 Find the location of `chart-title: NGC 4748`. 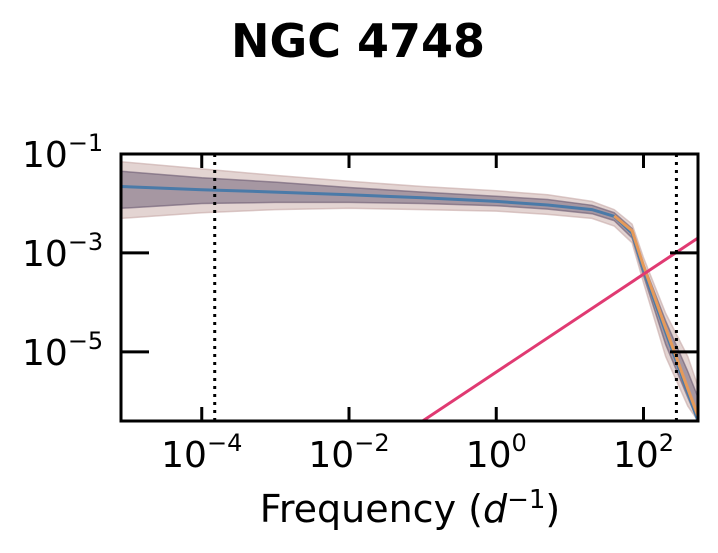

chart-title: NGC 4748 is located at coordinates (358, 41).